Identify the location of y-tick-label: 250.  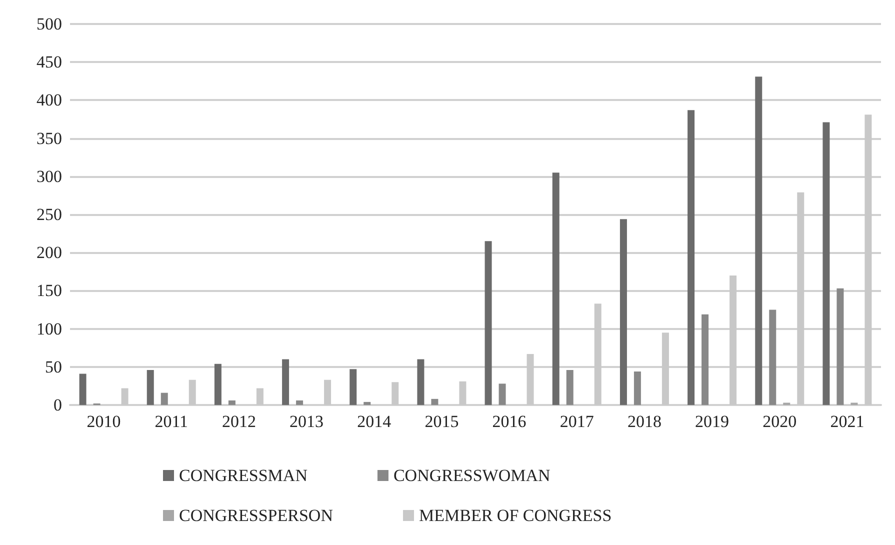
(49, 214).